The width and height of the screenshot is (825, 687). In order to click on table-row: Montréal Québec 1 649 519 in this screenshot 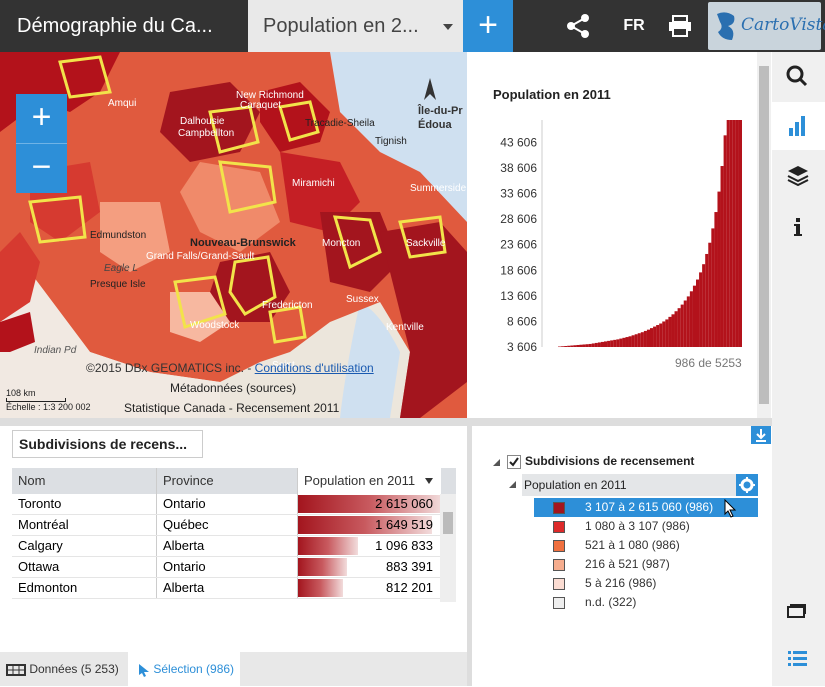, I will do `click(234, 525)`.